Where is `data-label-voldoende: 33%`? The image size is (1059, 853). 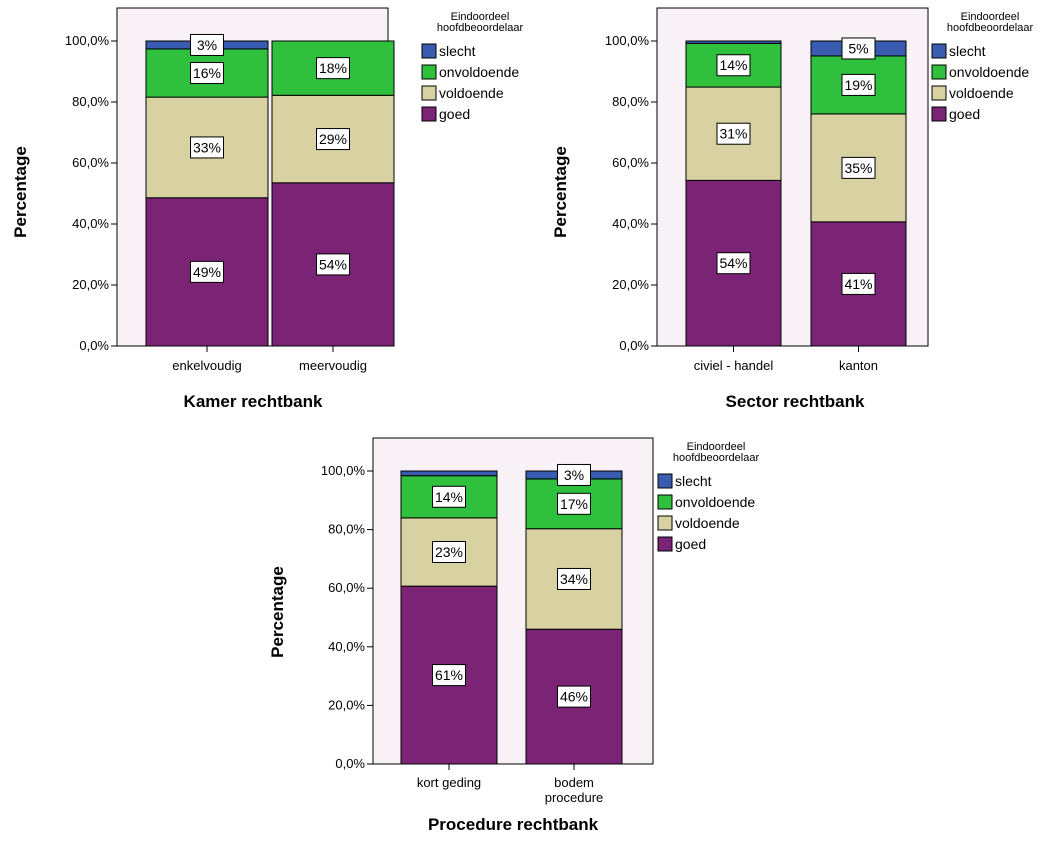 data-label-voldoende: 33% is located at coordinates (207, 147).